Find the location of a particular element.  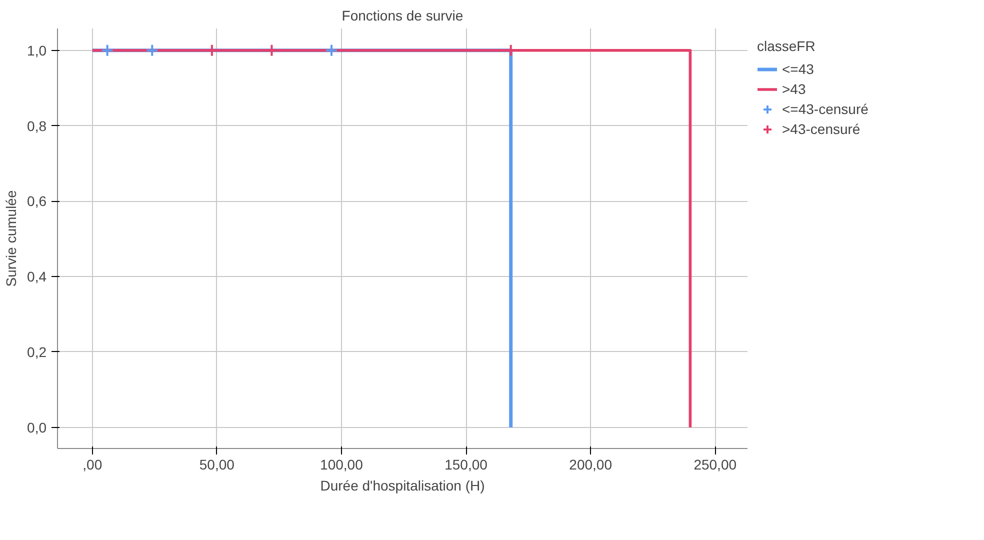

x-tick-label: 100,00 is located at coordinates (342, 464).